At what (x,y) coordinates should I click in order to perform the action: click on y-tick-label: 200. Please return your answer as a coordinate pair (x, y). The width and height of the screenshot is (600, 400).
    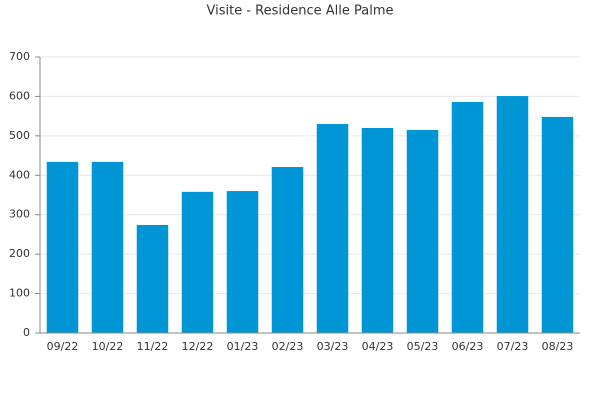
    Looking at the image, I should click on (19, 253).